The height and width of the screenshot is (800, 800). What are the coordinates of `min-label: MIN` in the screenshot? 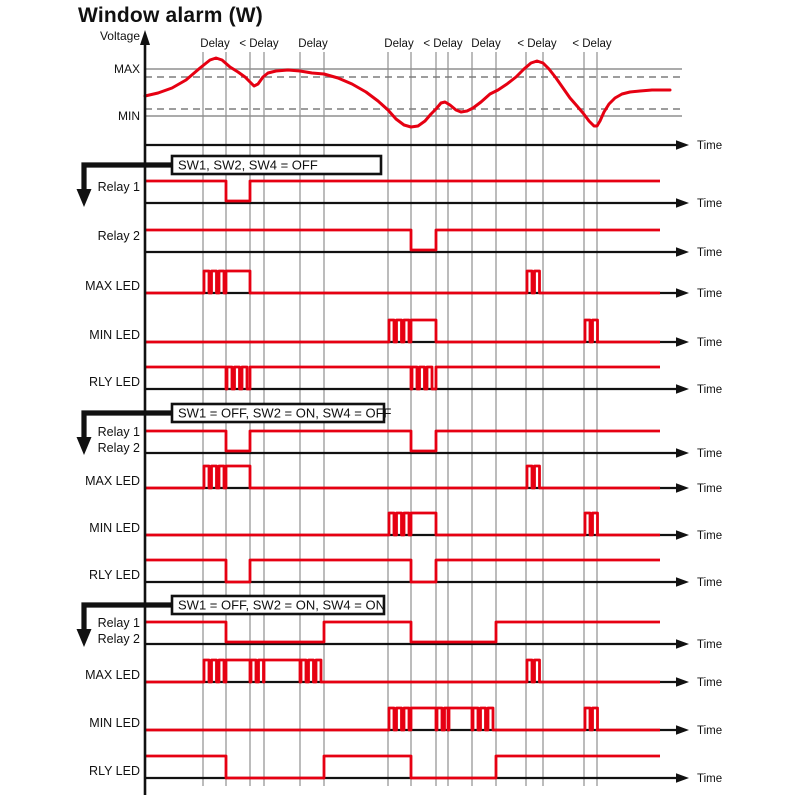 It's located at (129, 116).